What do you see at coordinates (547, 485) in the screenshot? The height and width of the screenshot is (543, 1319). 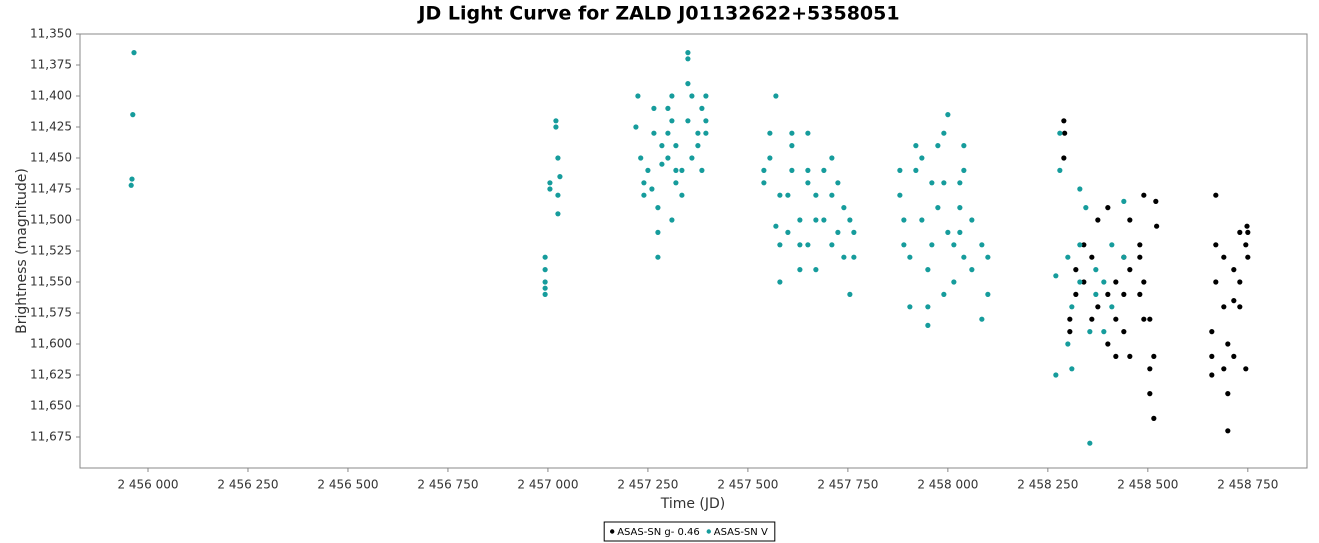 I see `x-tick-label: 2 457 000` at bounding box center [547, 485].